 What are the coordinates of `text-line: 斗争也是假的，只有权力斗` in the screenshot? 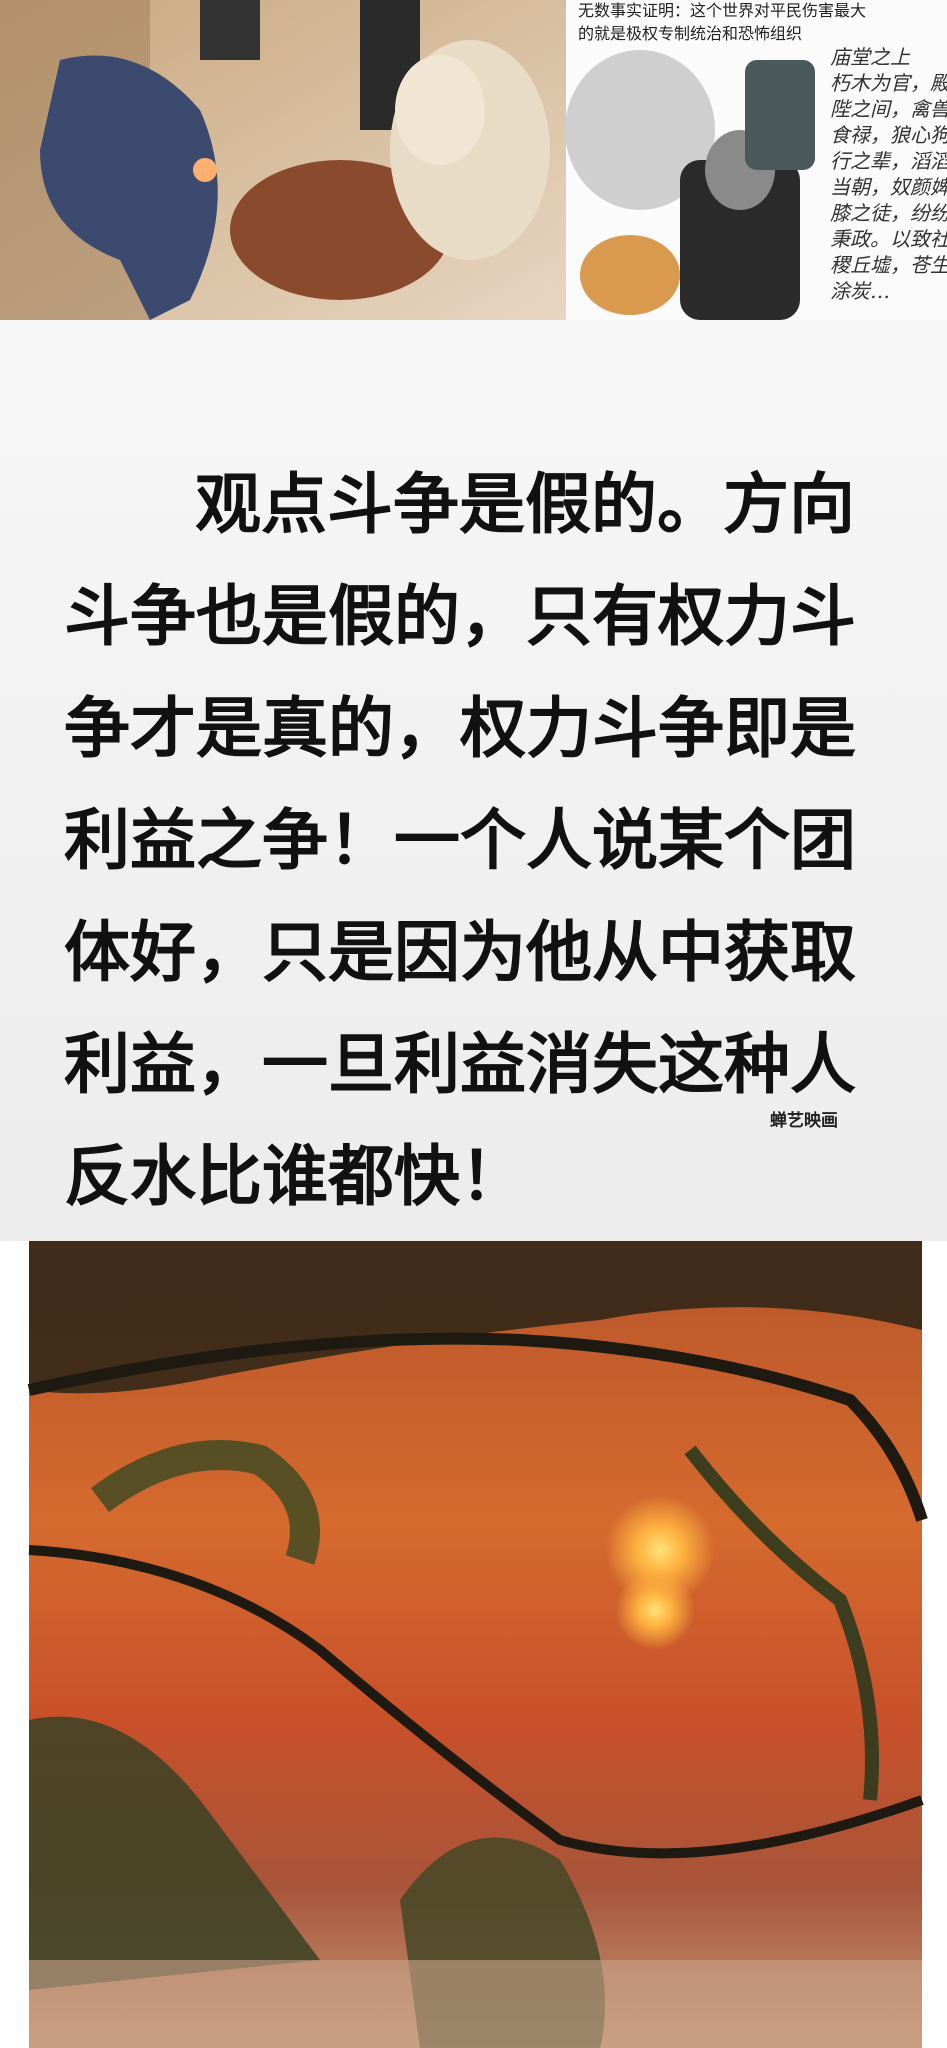 It's located at (460, 616).